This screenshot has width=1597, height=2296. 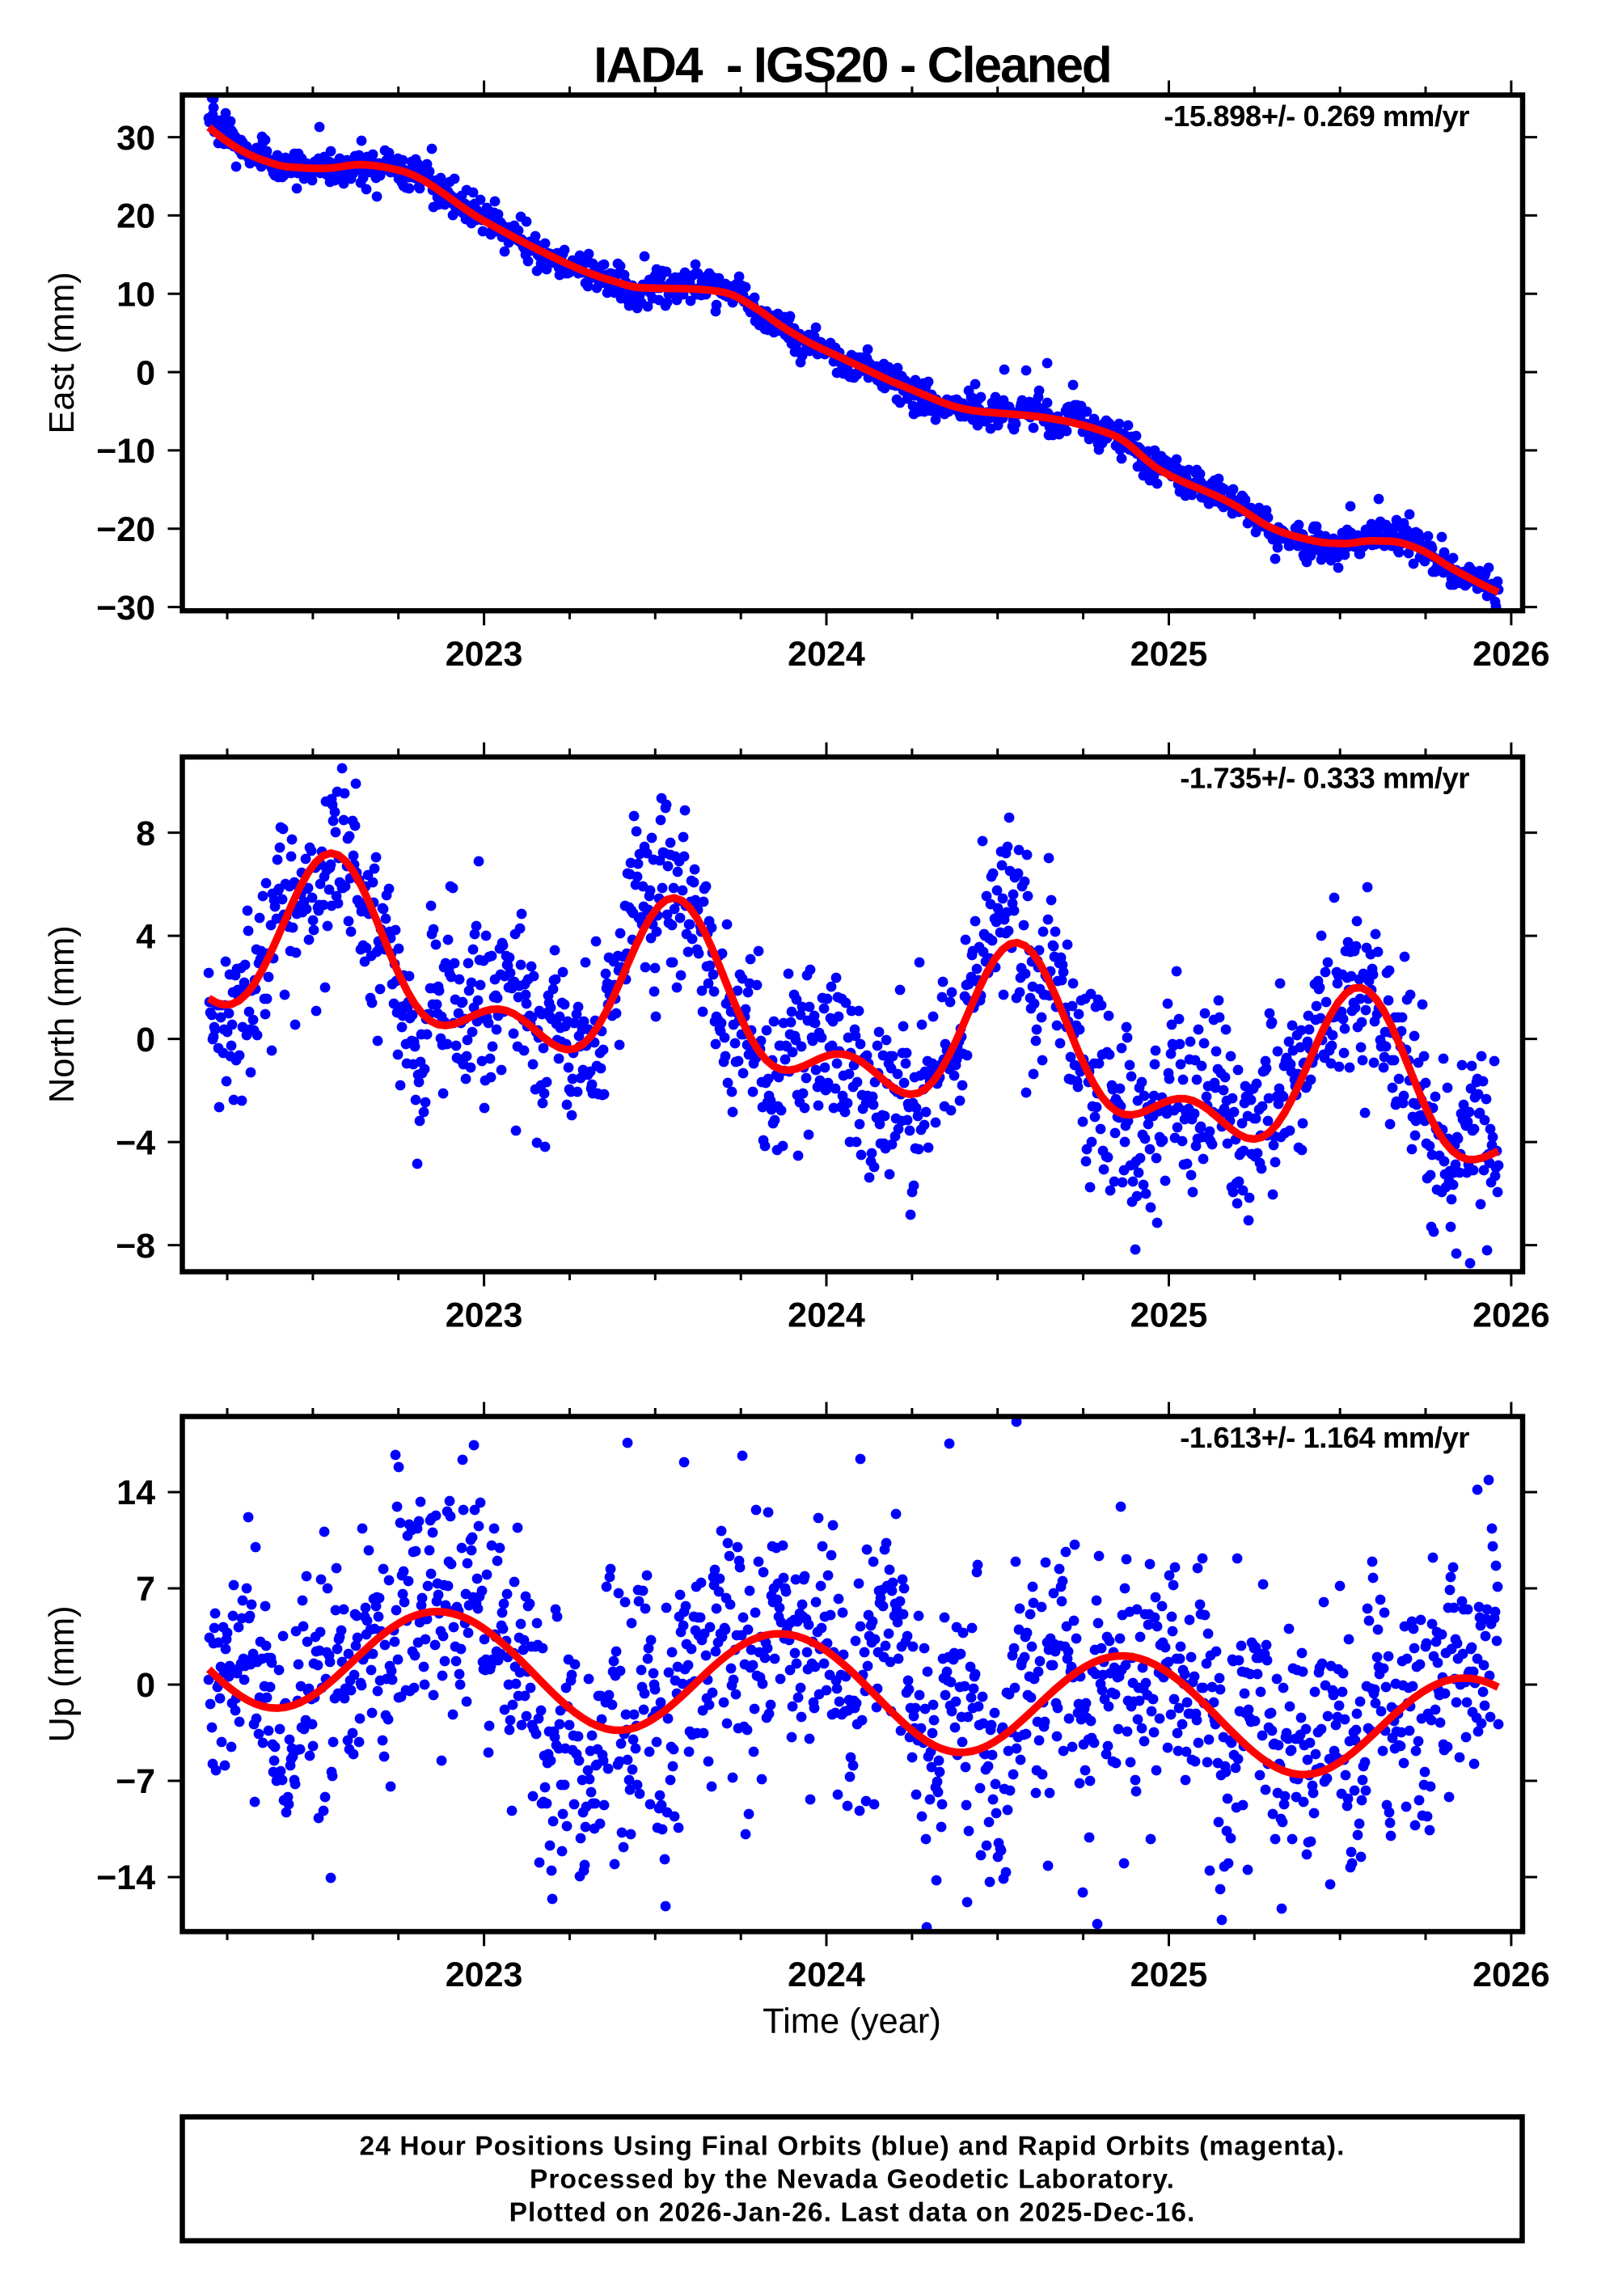 What do you see at coordinates (62, 1014) in the screenshot?
I see `svg-text: North (mm)` at bounding box center [62, 1014].